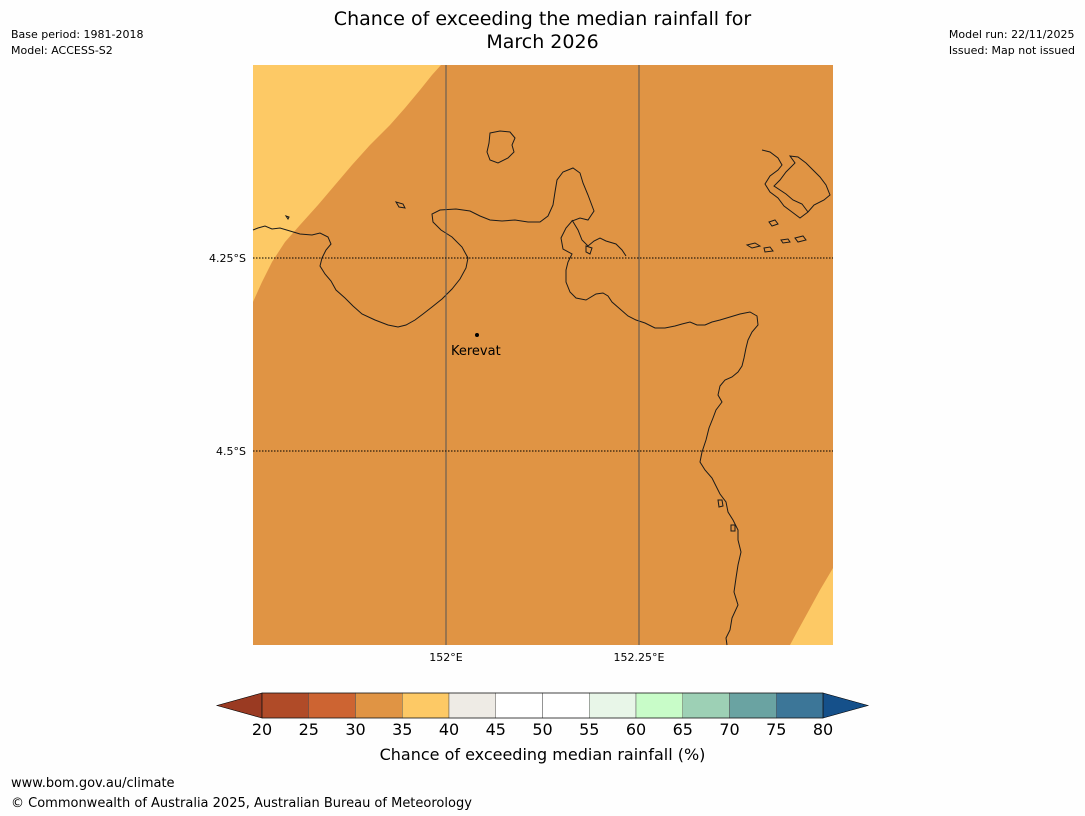 This screenshot has height=816, width=1085. Describe the element at coordinates (501, 147) in the screenshot. I see `coastline-small-island-north` at that location.